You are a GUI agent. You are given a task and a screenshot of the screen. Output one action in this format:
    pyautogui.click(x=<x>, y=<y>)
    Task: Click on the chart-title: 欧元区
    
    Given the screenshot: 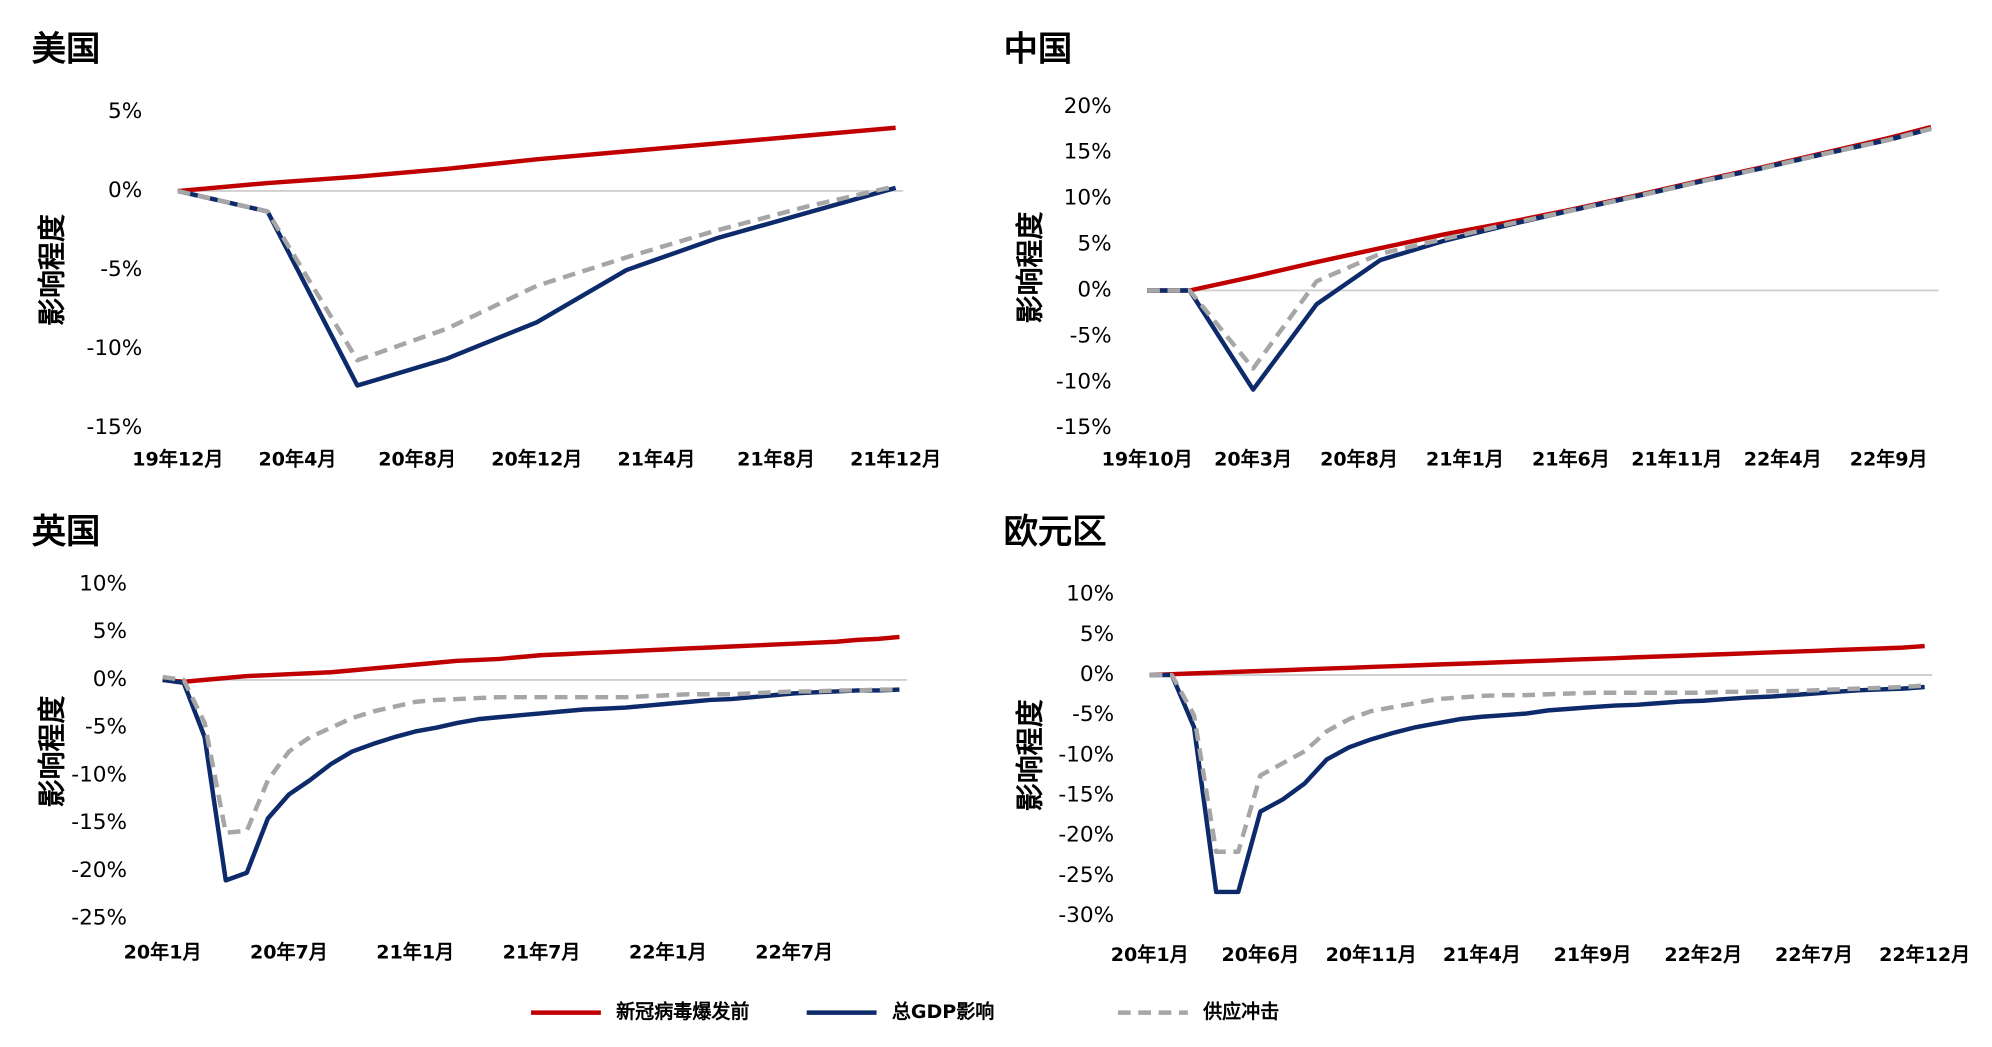 What is the action you would take?
    pyautogui.click(x=1055, y=532)
    